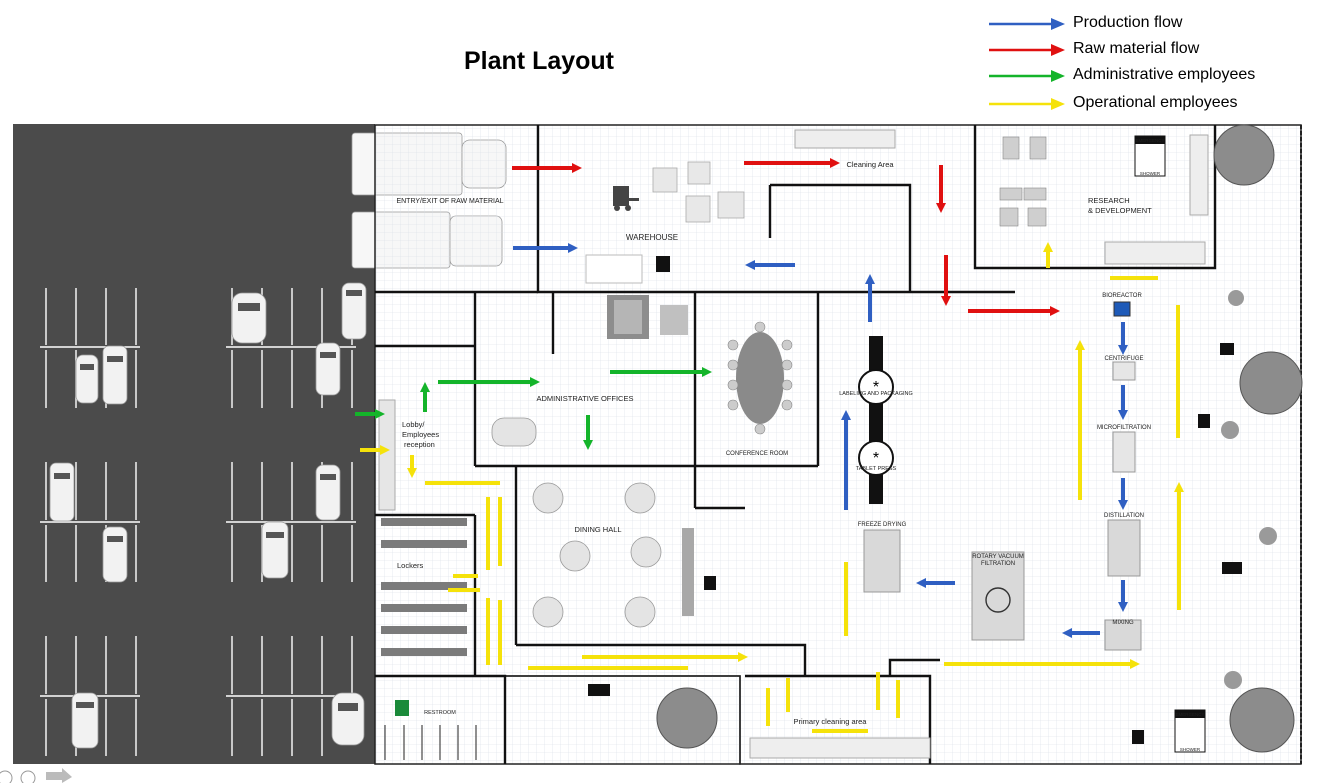 The width and height of the screenshot is (1321, 783). What do you see at coordinates (1170, 444) in the screenshot?
I see `emergency-shower-icon` at bounding box center [1170, 444].